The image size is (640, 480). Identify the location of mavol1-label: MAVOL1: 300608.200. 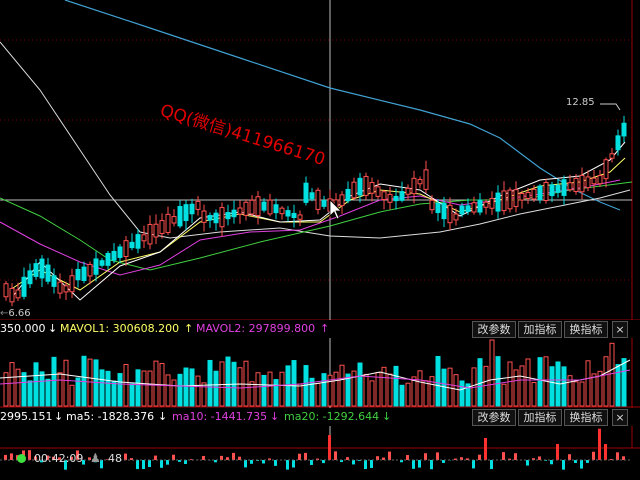
(120, 328).